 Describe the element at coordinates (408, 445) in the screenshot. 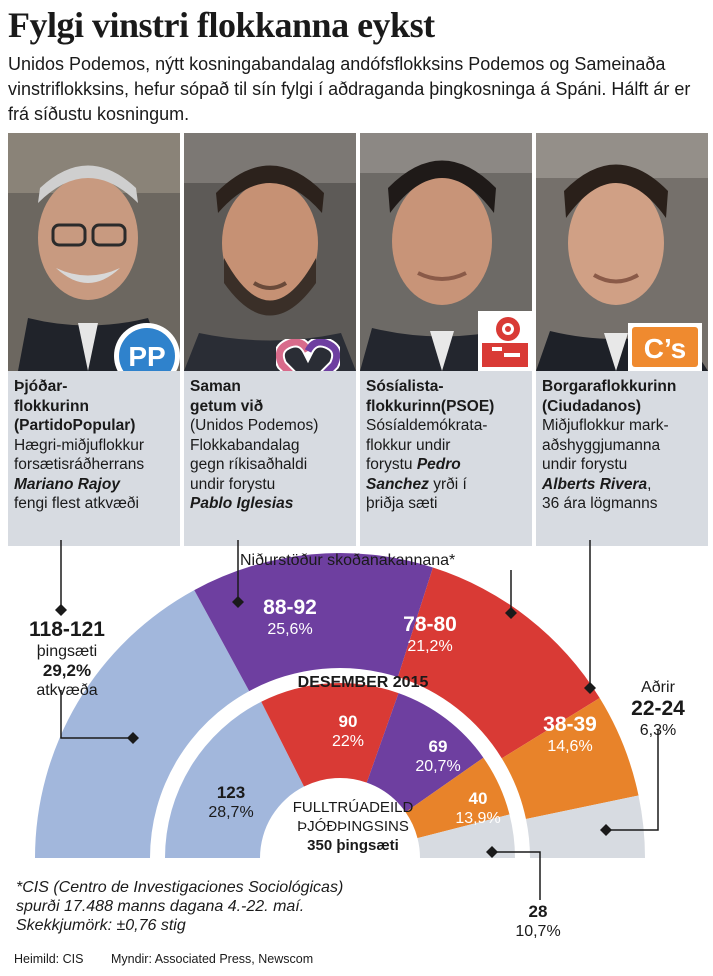

I see `party-desc-line: flokkur undir` at that location.